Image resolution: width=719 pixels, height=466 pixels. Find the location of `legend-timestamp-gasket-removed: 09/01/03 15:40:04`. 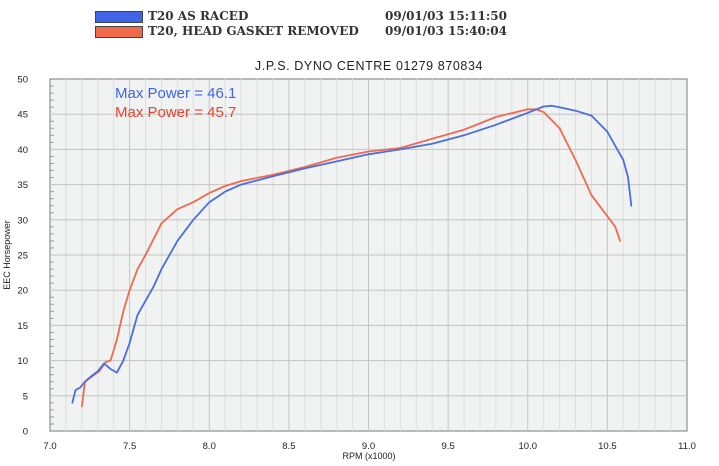

legend-timestamp-gasket-removed: 09/01/03 15:40:04 is located at coordinates (446, 31).